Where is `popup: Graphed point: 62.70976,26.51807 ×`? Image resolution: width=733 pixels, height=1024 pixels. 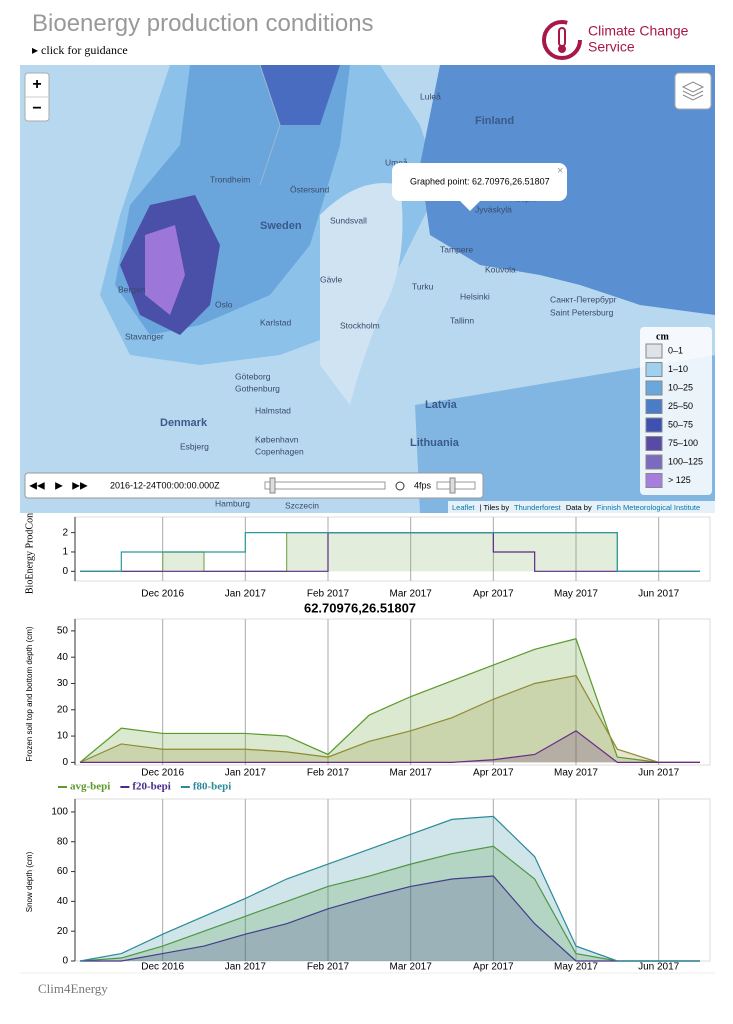
popup: Graphed point: 62.70976,26.51807 × is located at coordinates (479, 187).